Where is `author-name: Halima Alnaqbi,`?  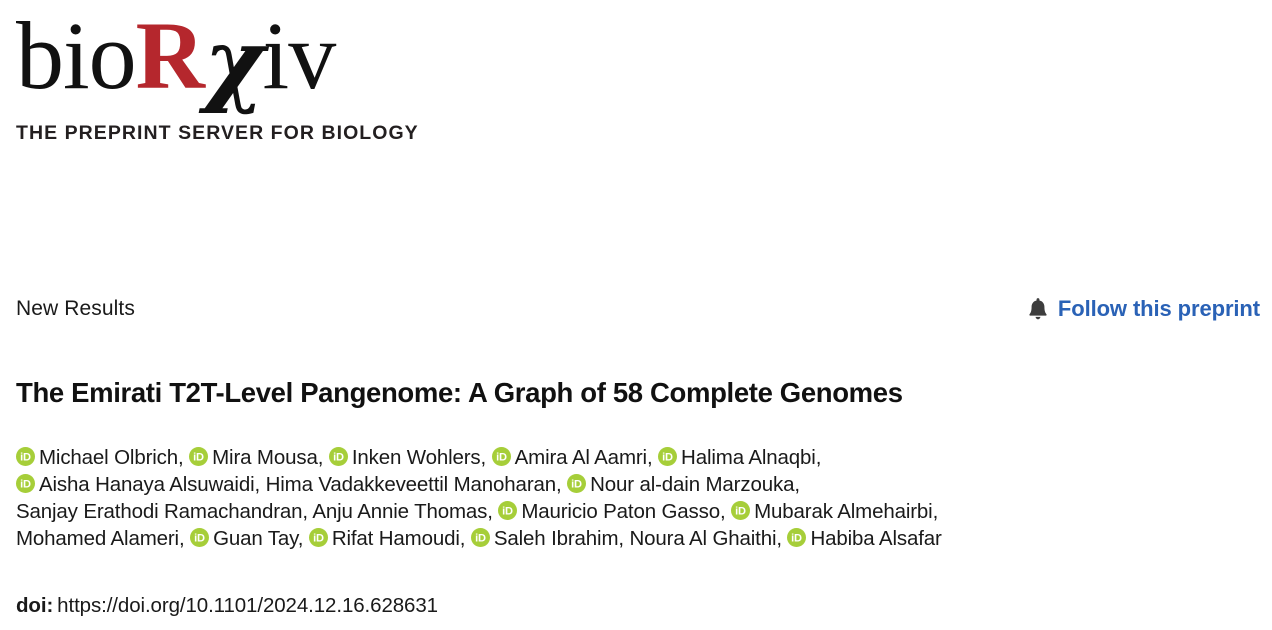 author-name: Halima Alnaqbi, is located at coordinates (751, 457).